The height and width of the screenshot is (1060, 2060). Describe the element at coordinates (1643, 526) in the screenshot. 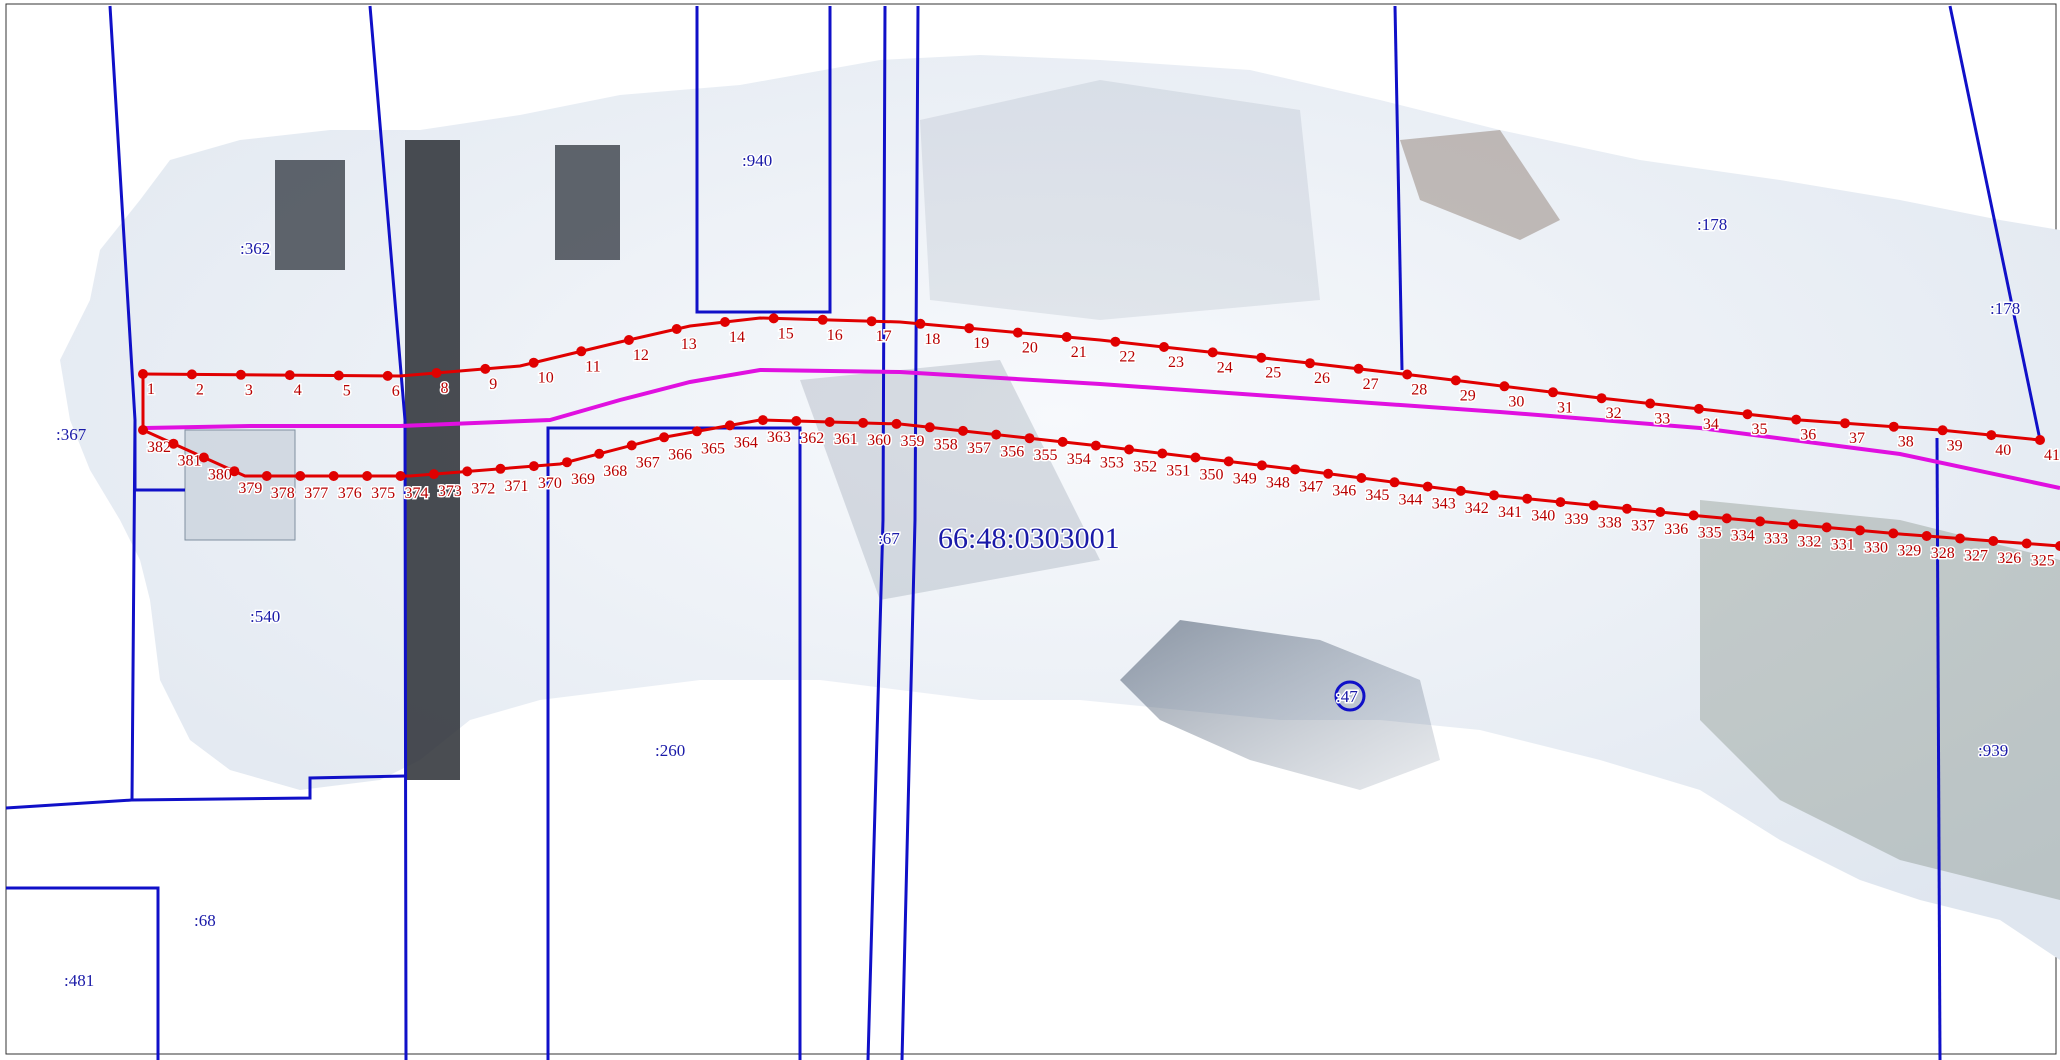

I see `boundary-point-label-337: 337` at that location.